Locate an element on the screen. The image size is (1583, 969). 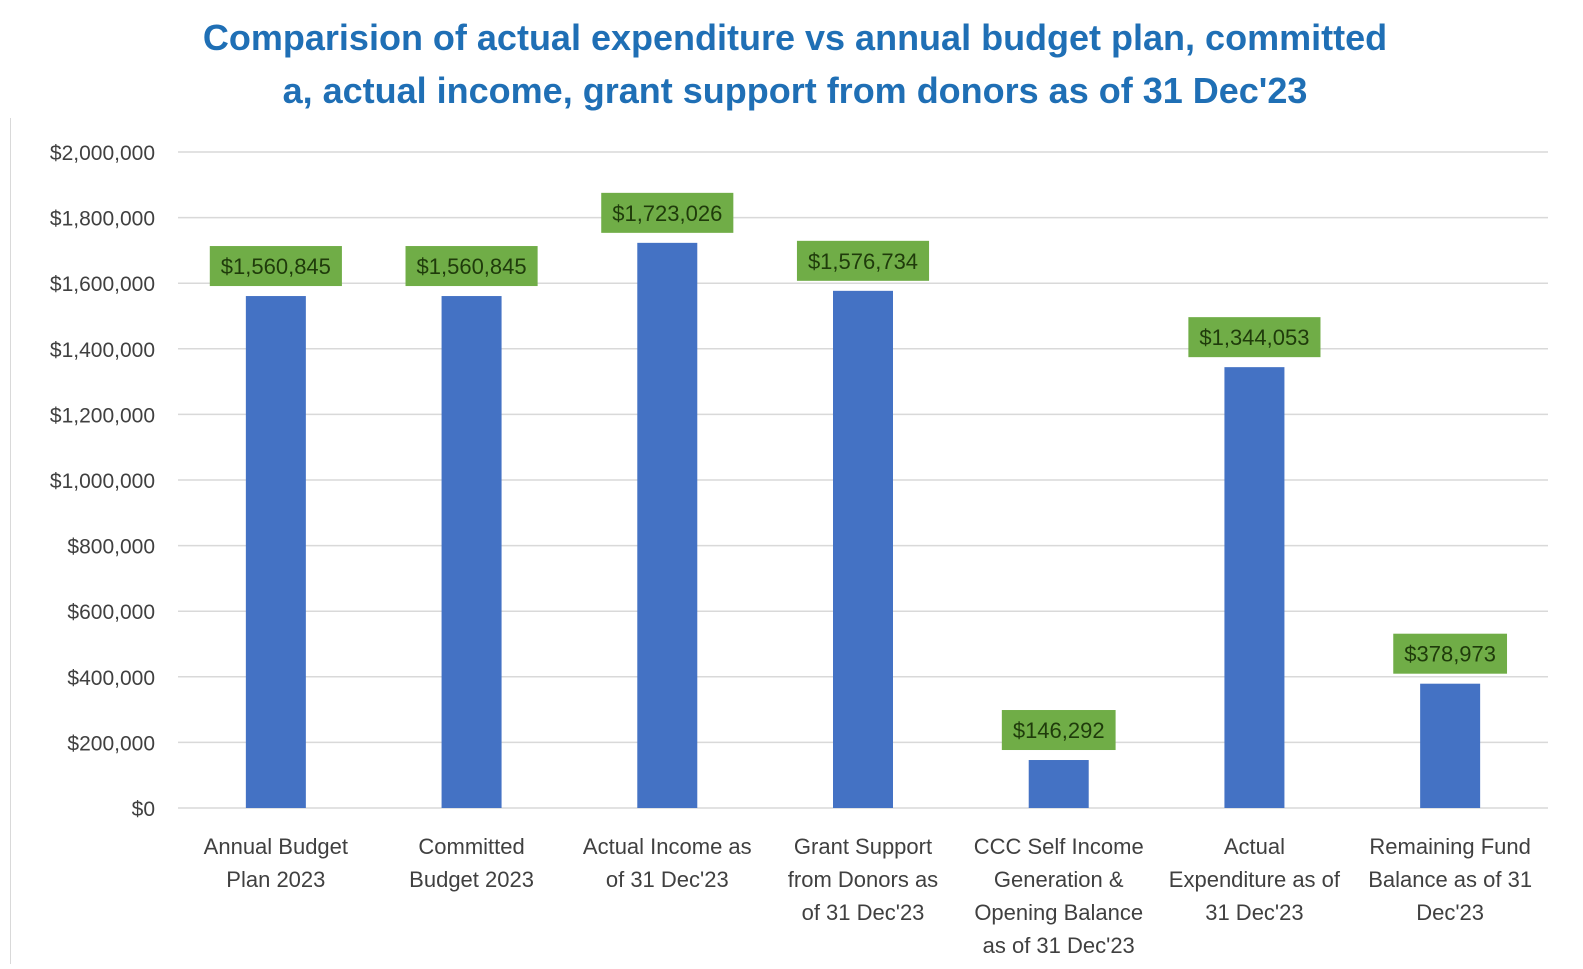
y-tick-label-9: $1,800,000 is located at coordinates (102, 219).